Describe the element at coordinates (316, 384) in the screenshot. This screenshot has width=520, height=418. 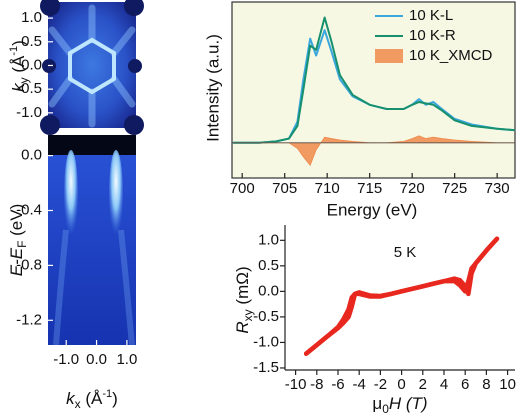
I see `x-tick-label: -8` at that location.